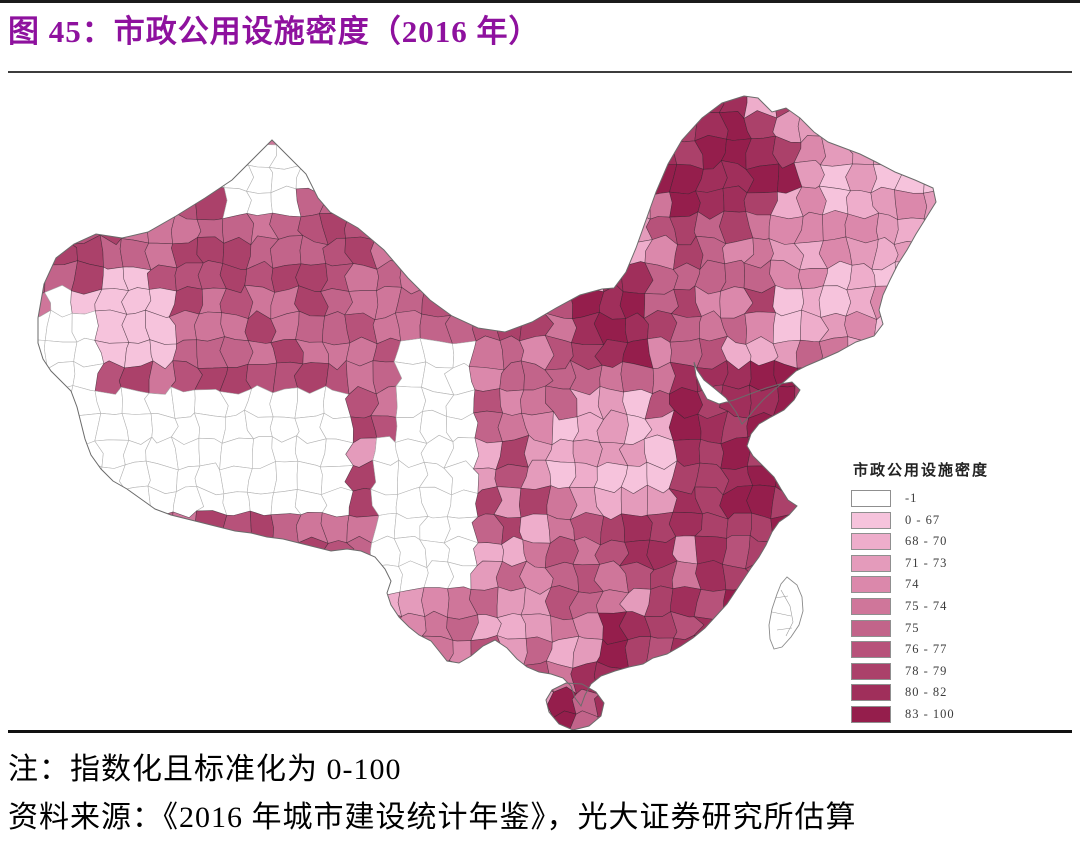 This screenshot has width=1080, height=848. I want to click on figure-title: 图 45：市政公用设施密度（2016 年）, so click(274, 31).